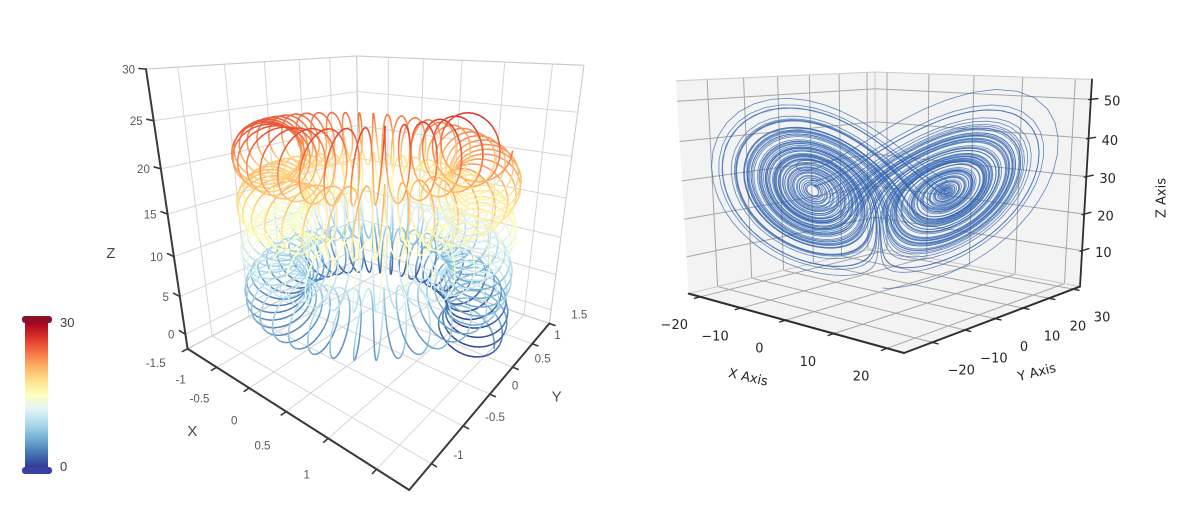  What do you see at coordinates (37, 319) in the screenshot?
I see `colorbar-max-cap` at bounding box center [37, 319].